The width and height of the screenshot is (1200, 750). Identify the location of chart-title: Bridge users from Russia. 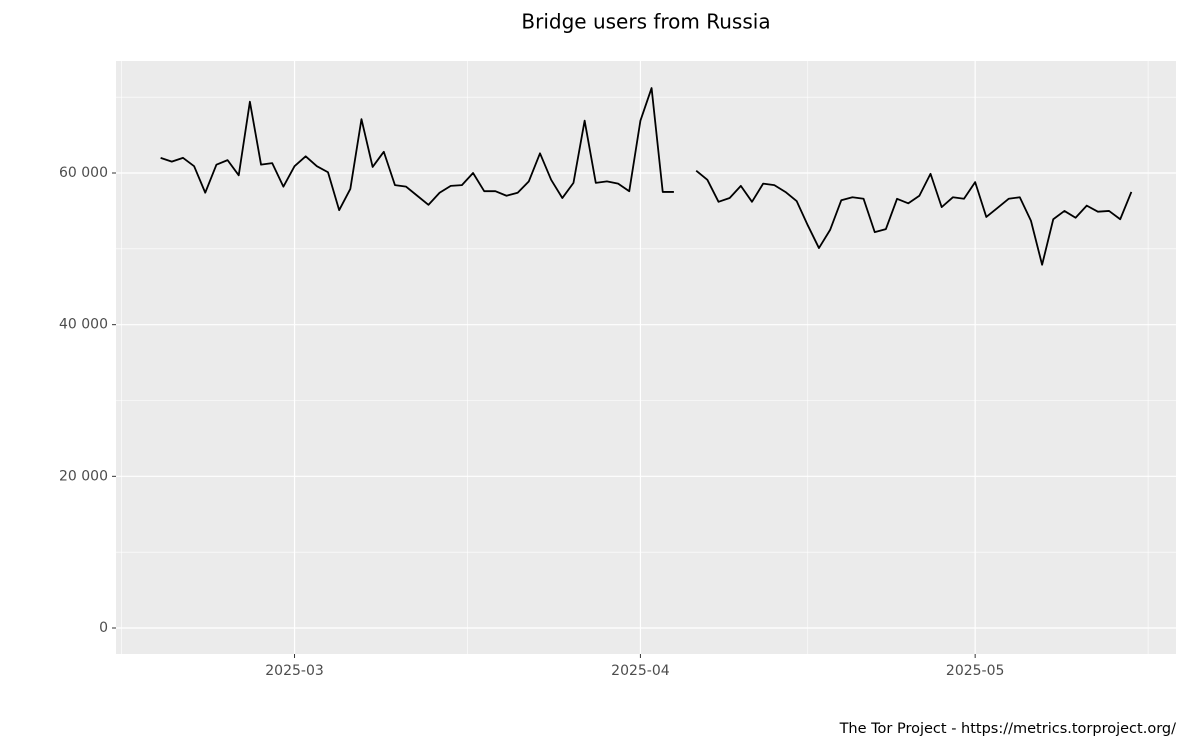
(645, 22).